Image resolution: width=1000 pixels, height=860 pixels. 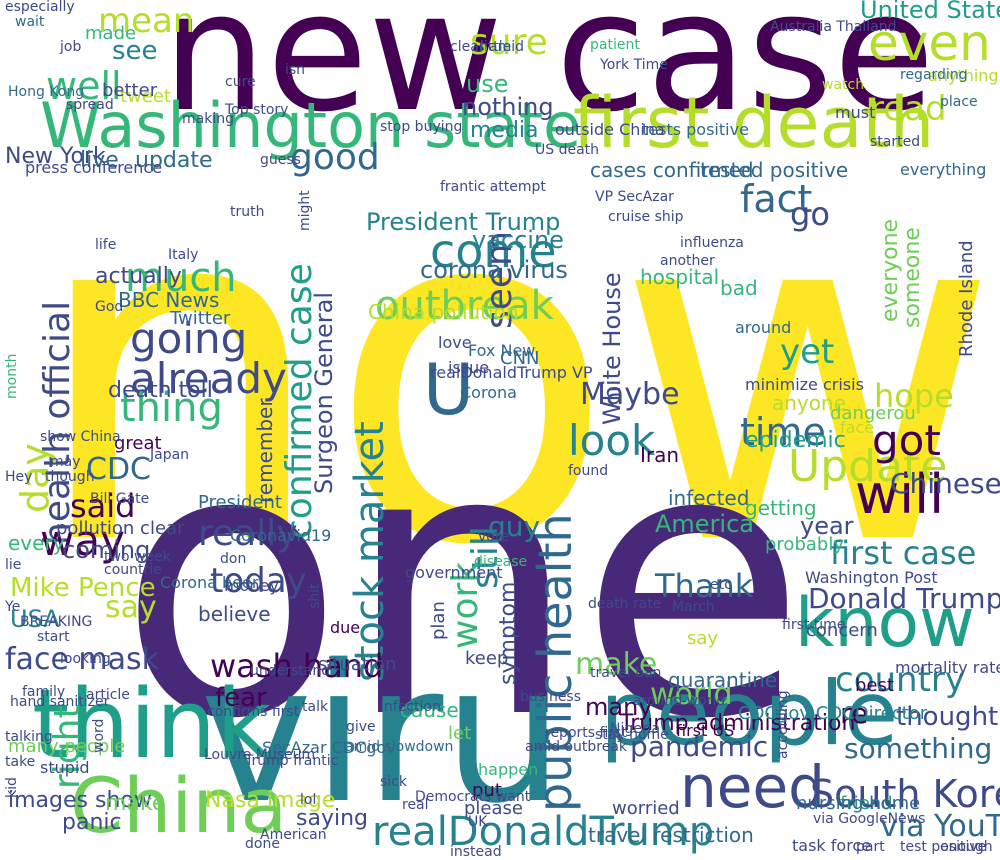 What do you see at coordinates (240, 82) in the screenshot?
I see `word-cure: cure` at bounding box center [240, 82].